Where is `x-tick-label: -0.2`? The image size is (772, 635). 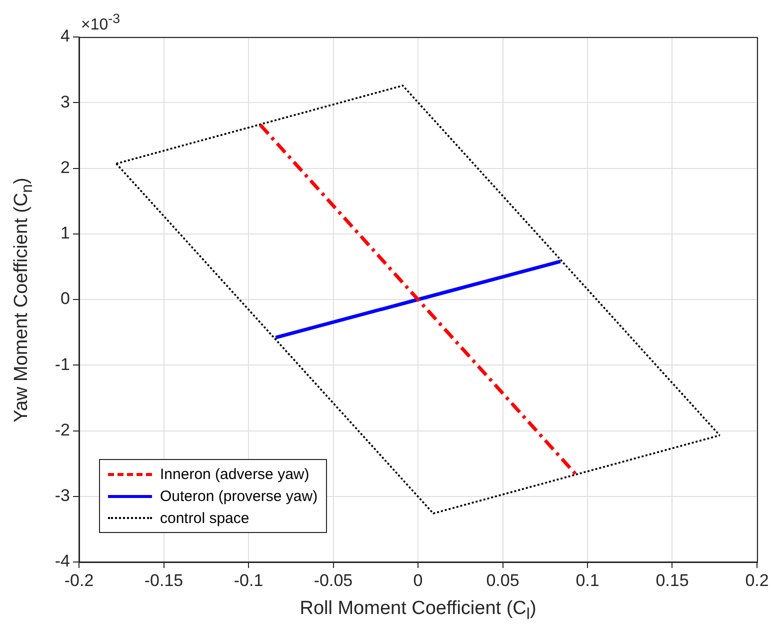
x-tick-label: -0.2 is located at coordinates (79, 580).